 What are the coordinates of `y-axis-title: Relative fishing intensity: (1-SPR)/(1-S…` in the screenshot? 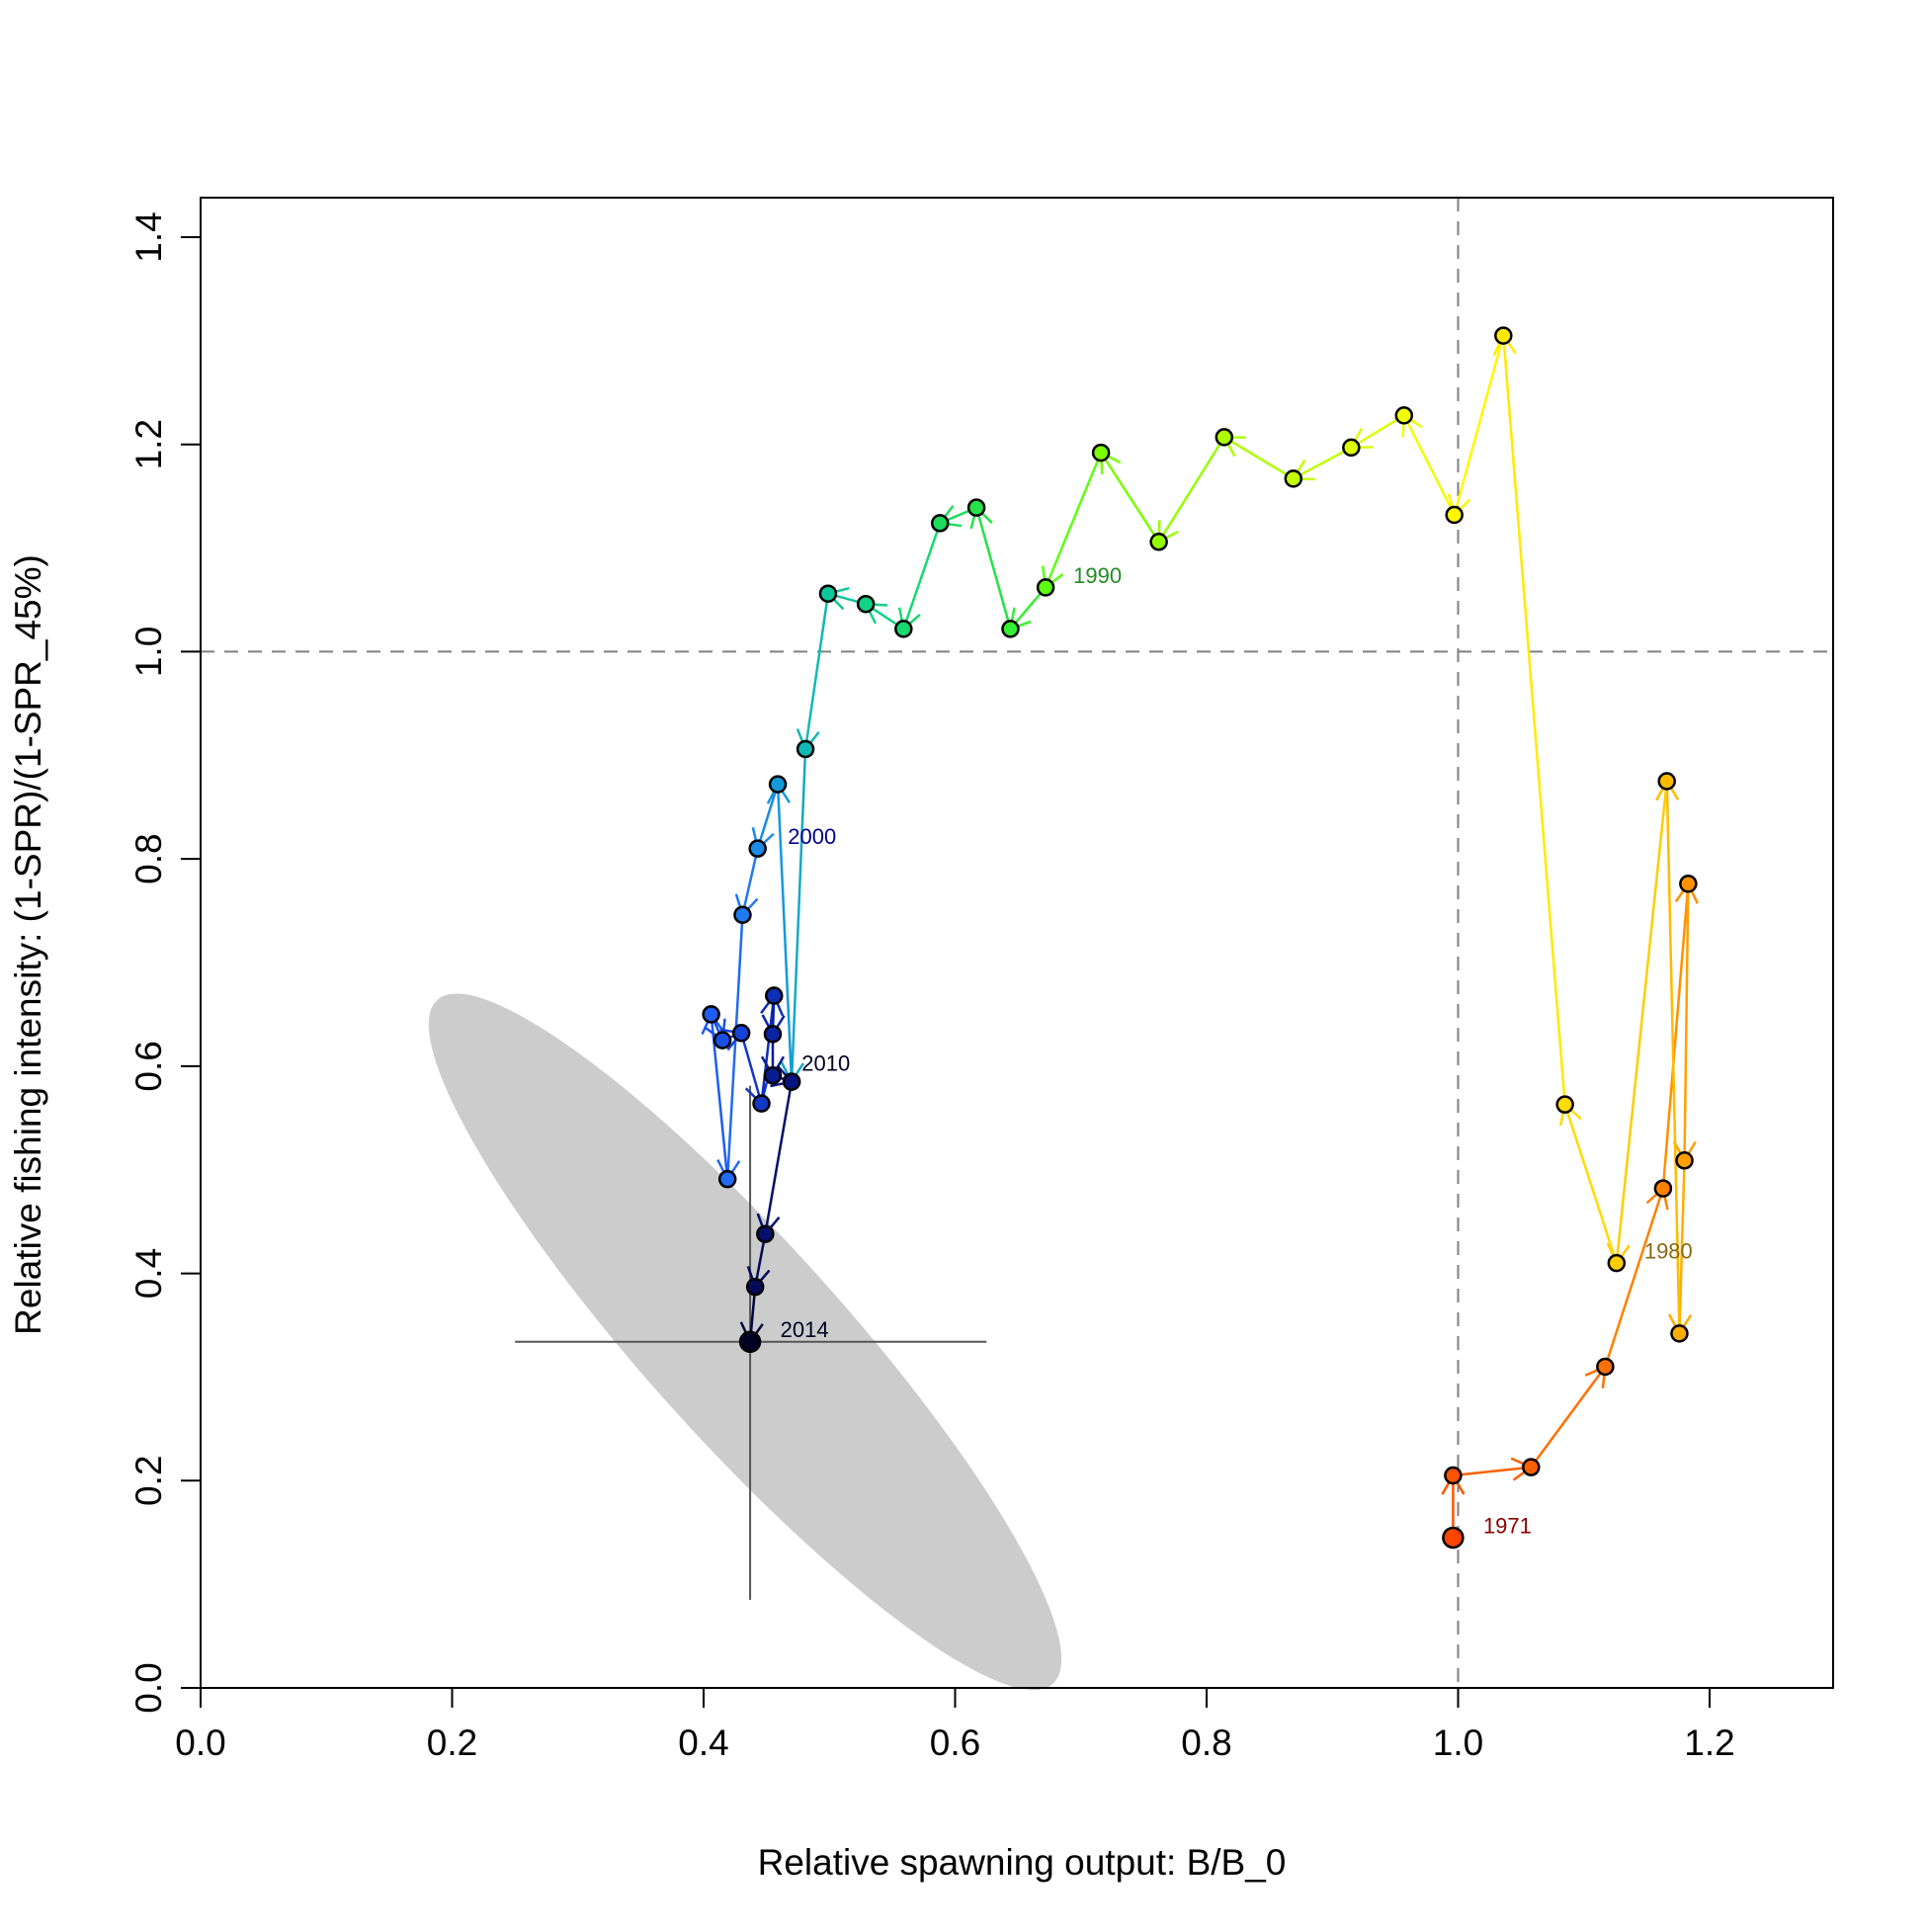 It's located at (28, 944).